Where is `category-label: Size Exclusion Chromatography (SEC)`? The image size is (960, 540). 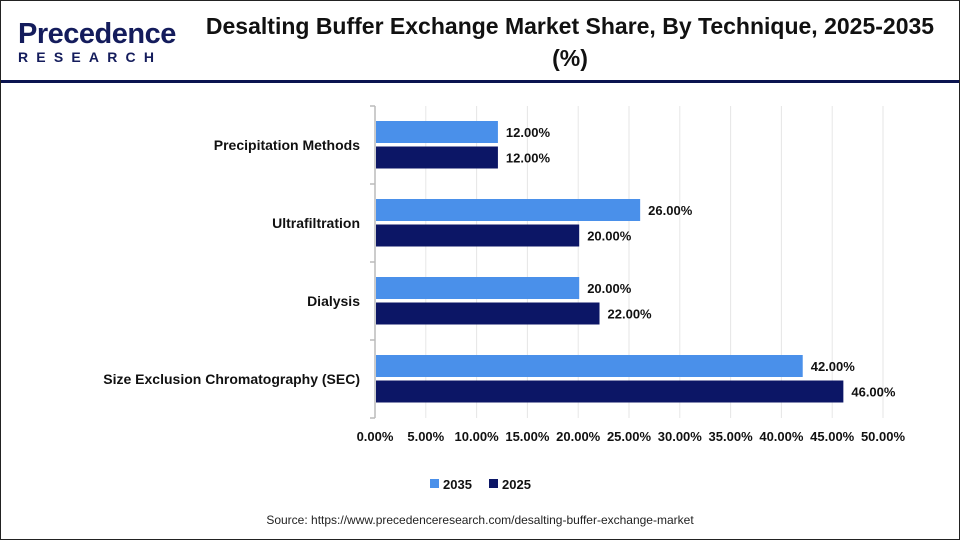
category-label: Size Exclusion Chromatography (SEC) is located at coordinates (231, 379).